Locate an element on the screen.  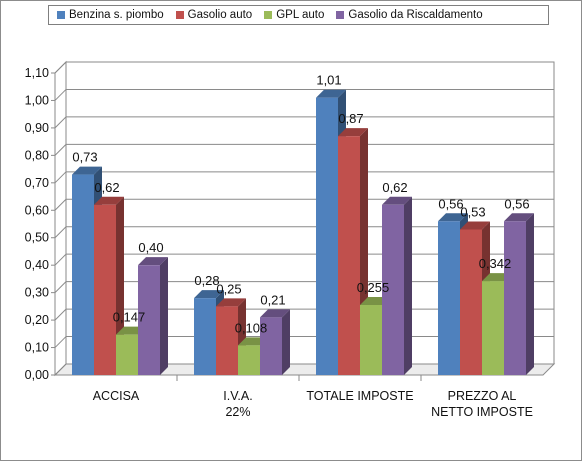
legend-item: Benzina s. piombo is located at coordinates (110, 15).